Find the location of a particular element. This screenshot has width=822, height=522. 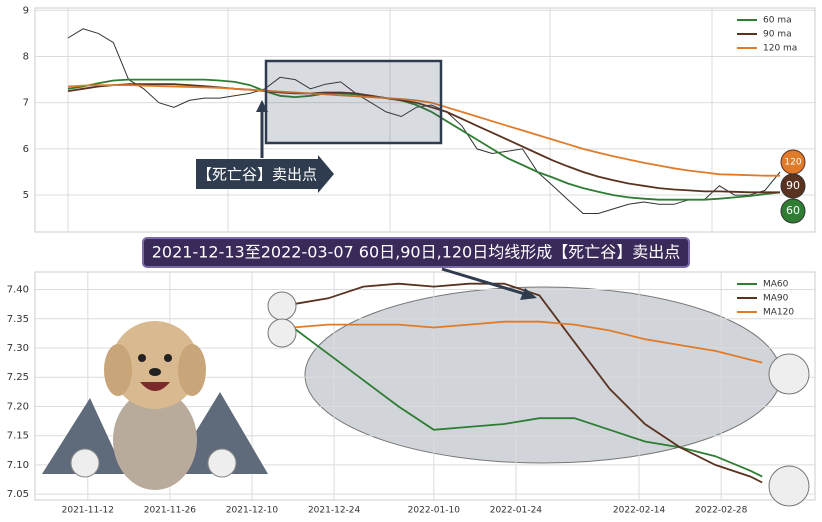

y-tick-label: 9 is located at coordinates (26, 10).